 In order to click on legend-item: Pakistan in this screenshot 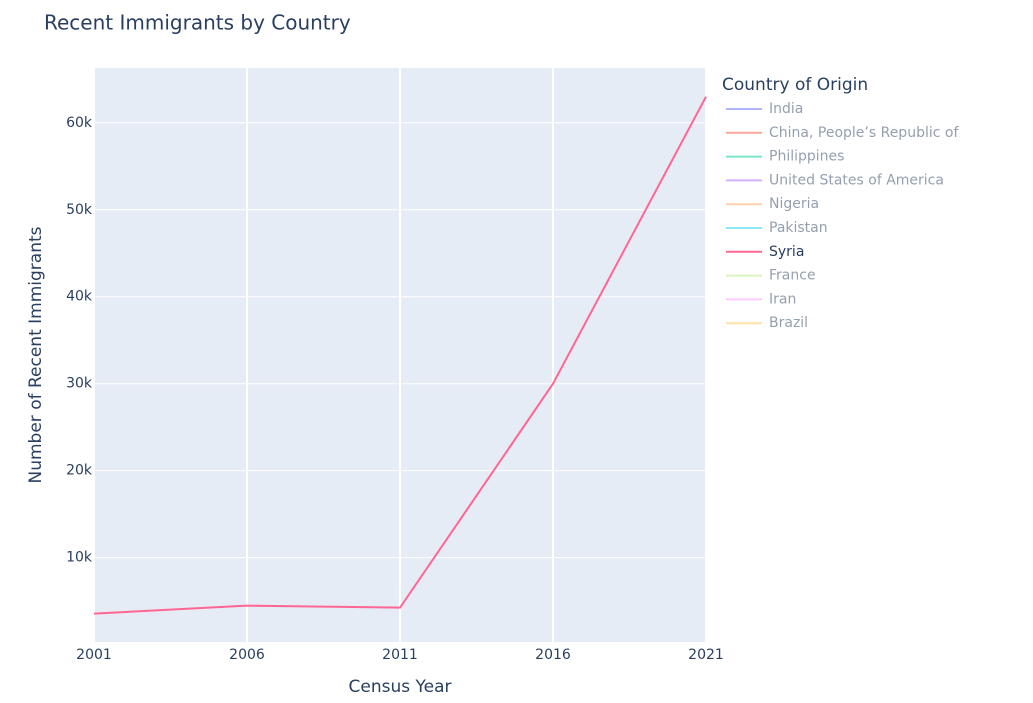, I will do `click(777, 228)`.